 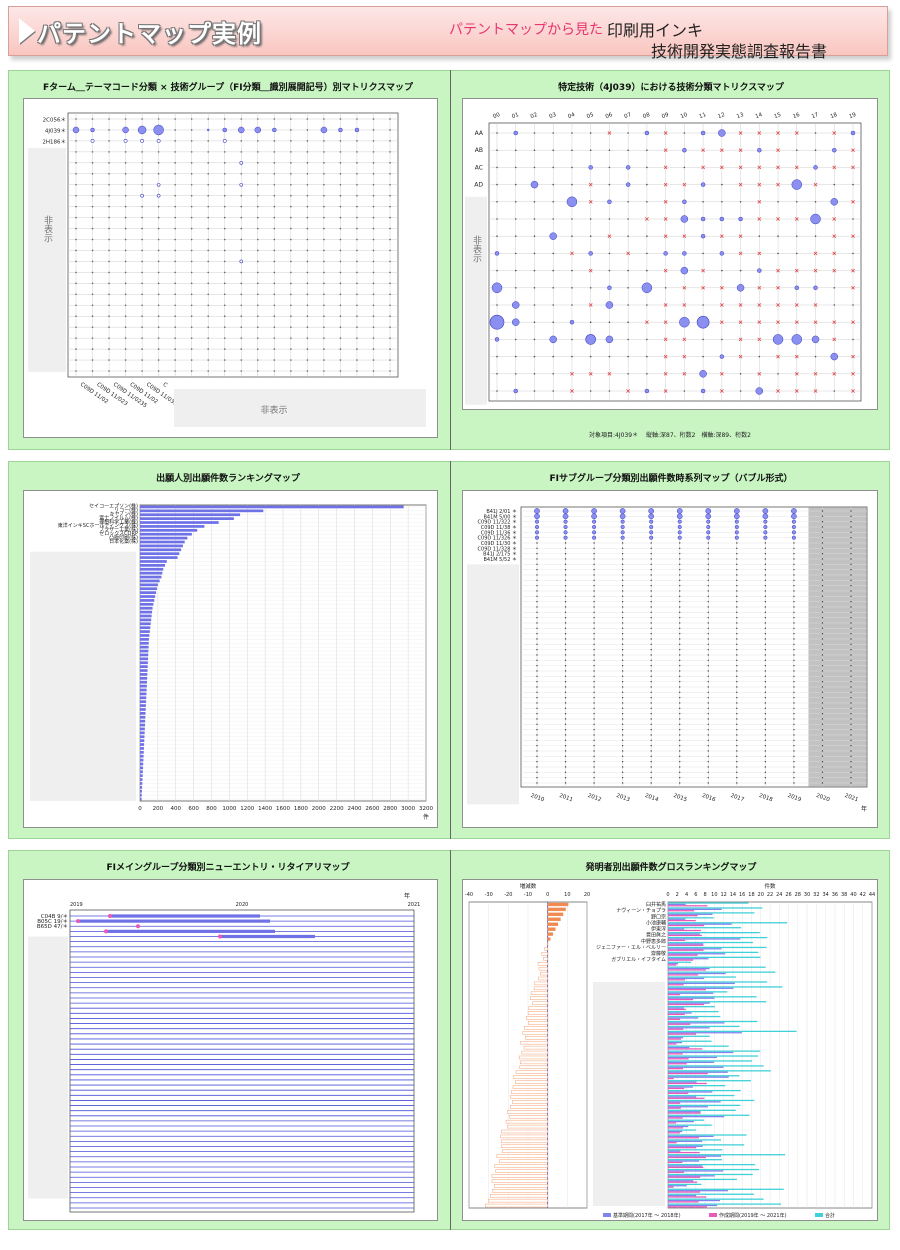 What do you see at coordinates (674, 1108) in the screenshot?
I see `recent-bar` at bounding box center [674, 1108].